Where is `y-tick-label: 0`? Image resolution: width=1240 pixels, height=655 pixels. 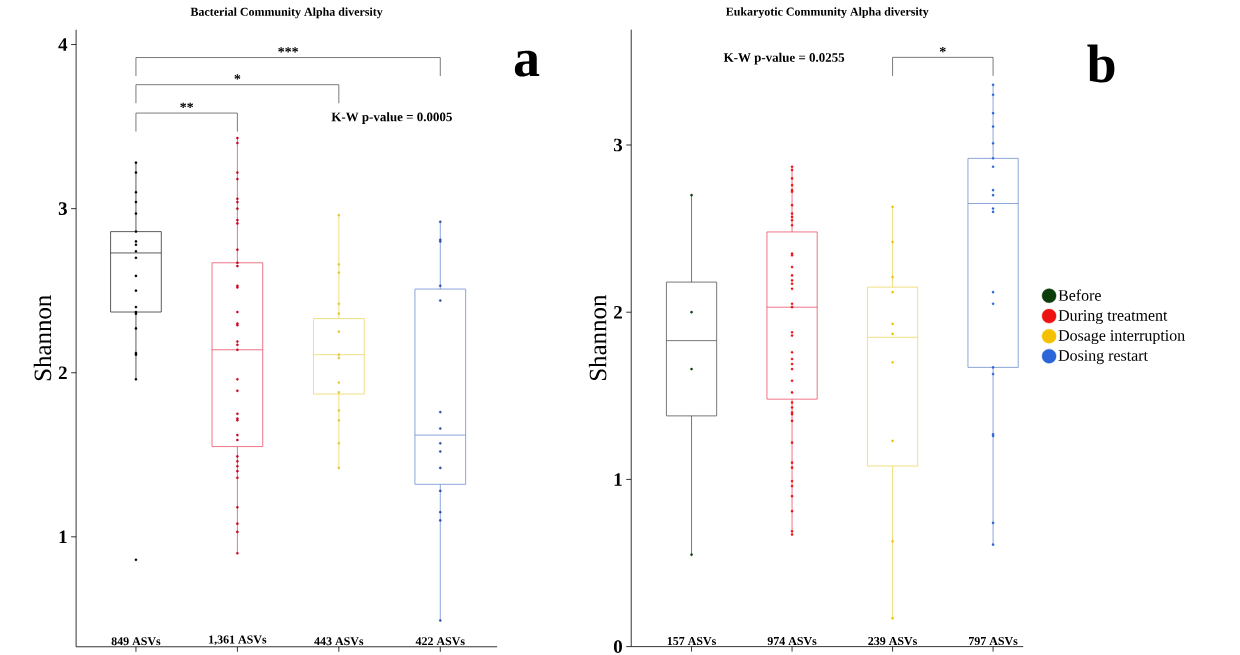
y-tick-label: 0 is located at coordinates (617, 647).